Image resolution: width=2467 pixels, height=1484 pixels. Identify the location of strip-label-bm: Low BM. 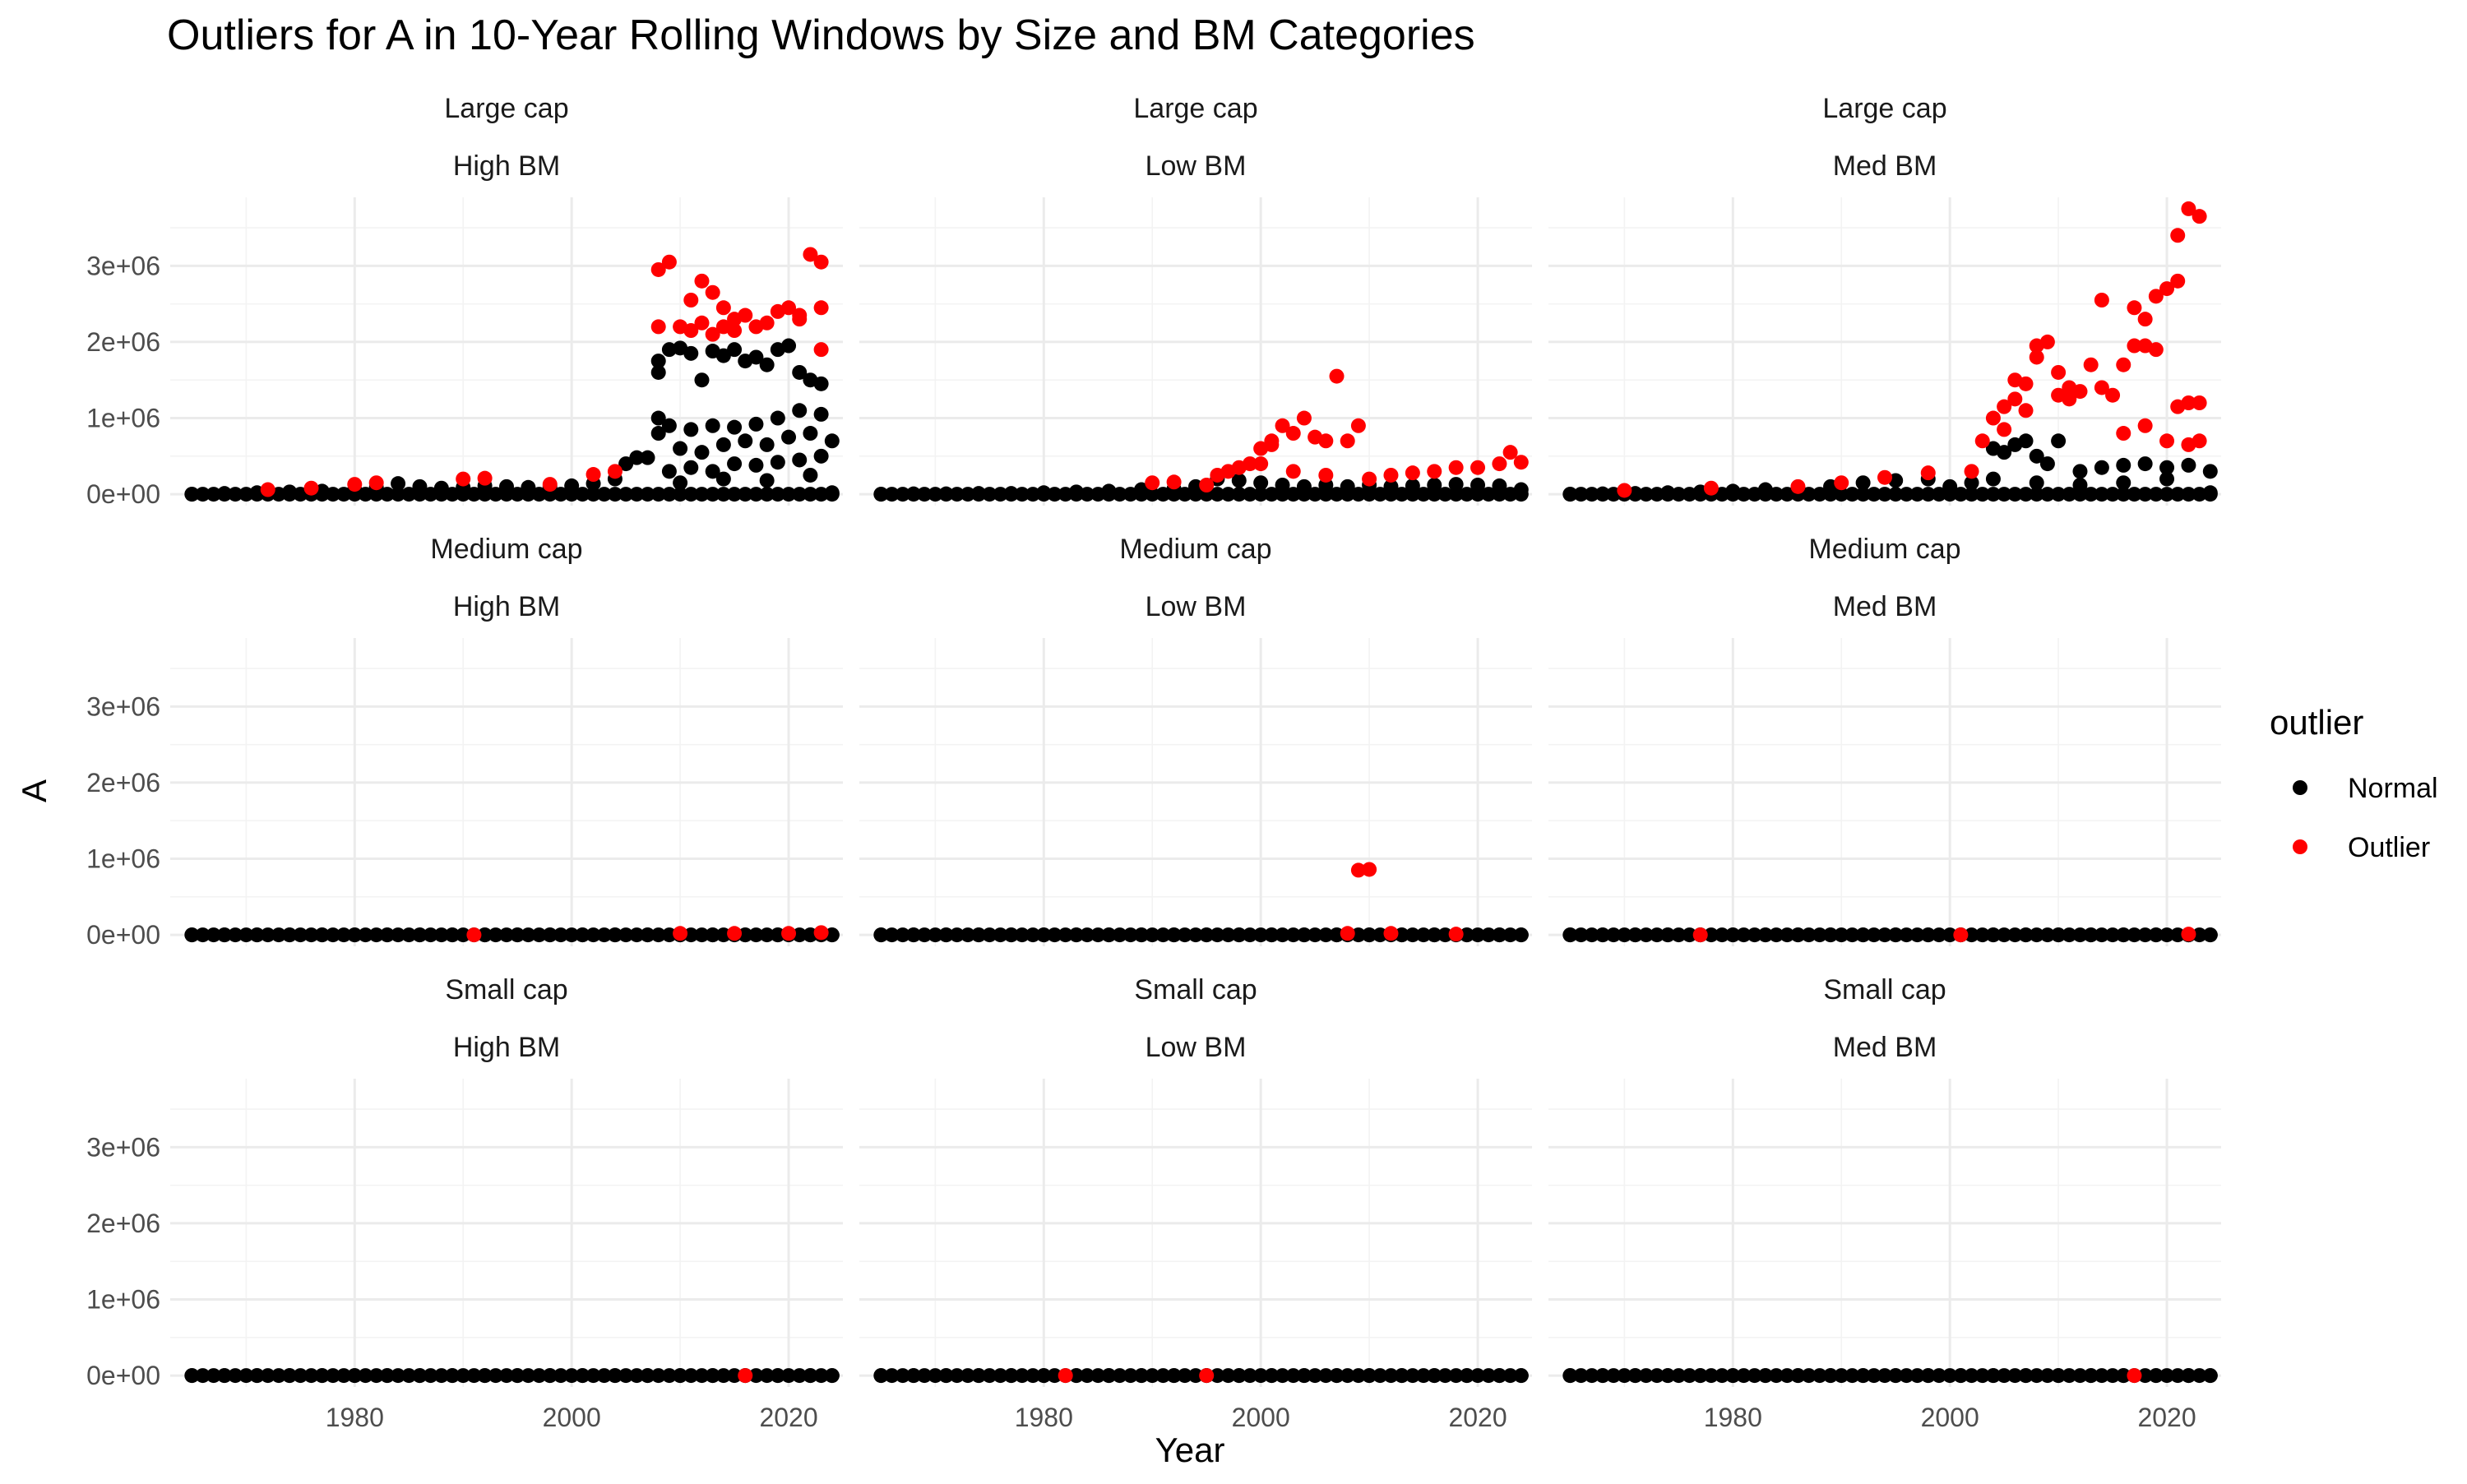
(1196, 166).